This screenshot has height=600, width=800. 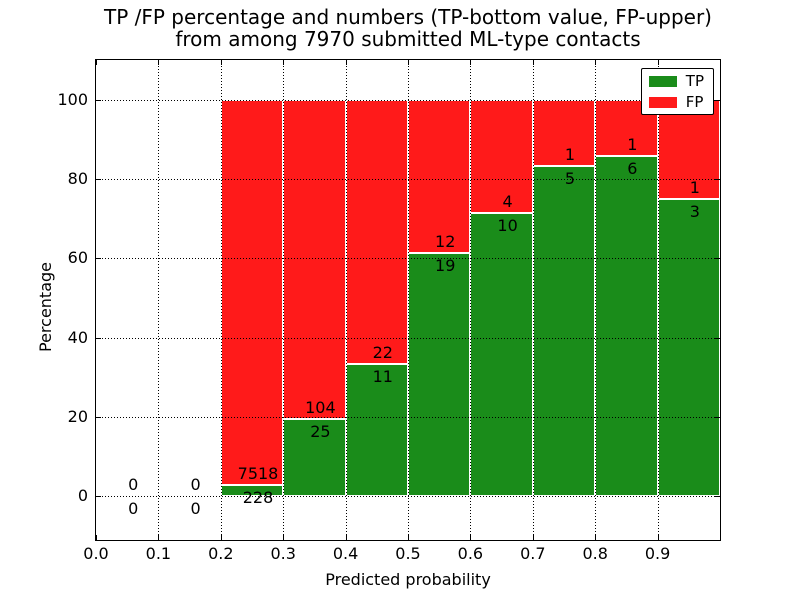 What do you see at coordinates (445, 242) in the screenshot?
I see `fp-count-annotation: 12` at bounding box center [445, 242].